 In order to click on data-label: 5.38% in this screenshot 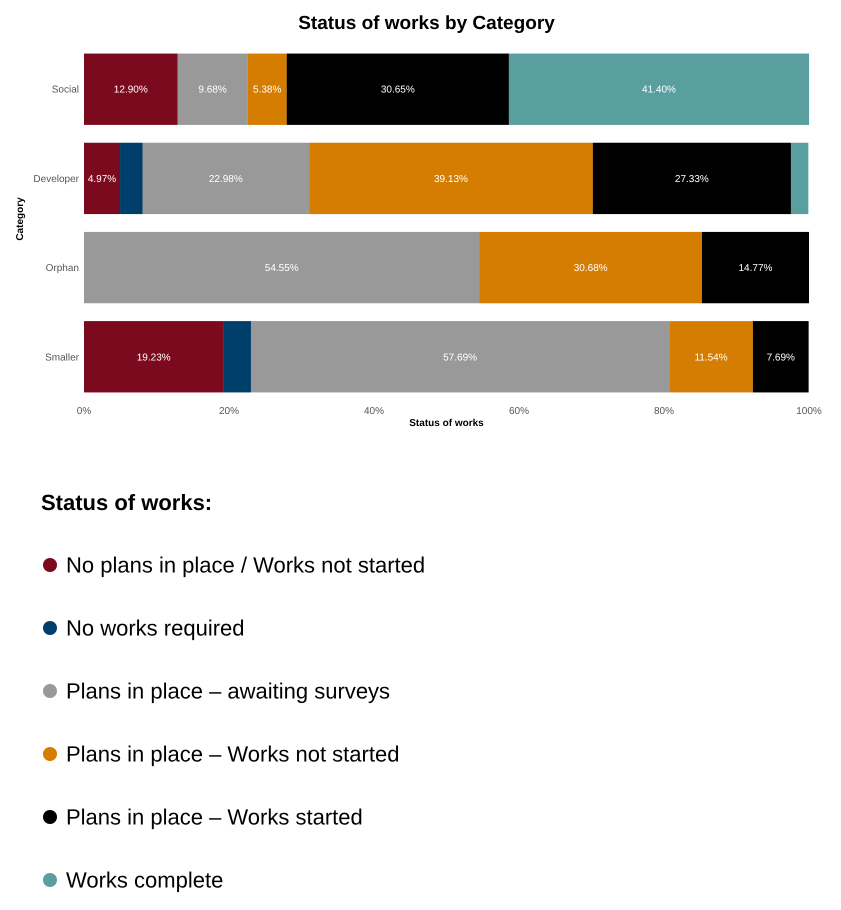, I will do `click(267, 90)`.